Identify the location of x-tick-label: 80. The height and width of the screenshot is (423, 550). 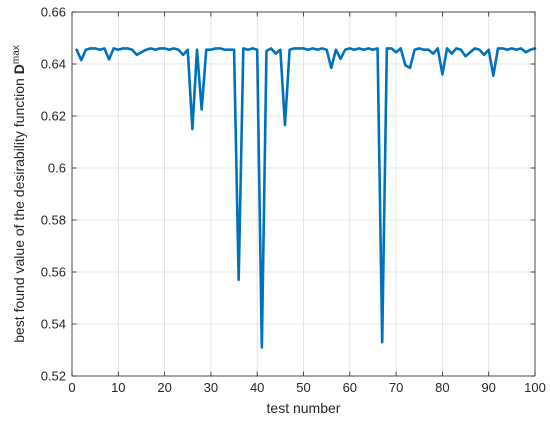
(442, 387).